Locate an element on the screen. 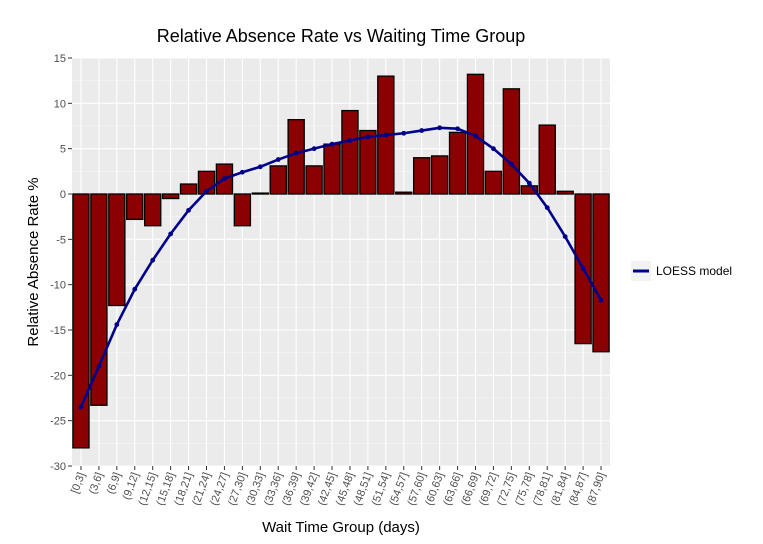  y-tick-label: 5 is located at coordinates (63, 150).